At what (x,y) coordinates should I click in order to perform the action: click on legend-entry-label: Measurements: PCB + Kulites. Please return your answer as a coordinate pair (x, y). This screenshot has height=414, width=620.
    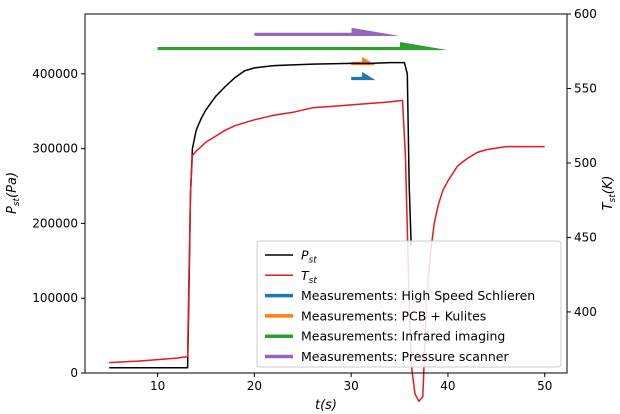
    Looking at the image, I should click on (393, 315).